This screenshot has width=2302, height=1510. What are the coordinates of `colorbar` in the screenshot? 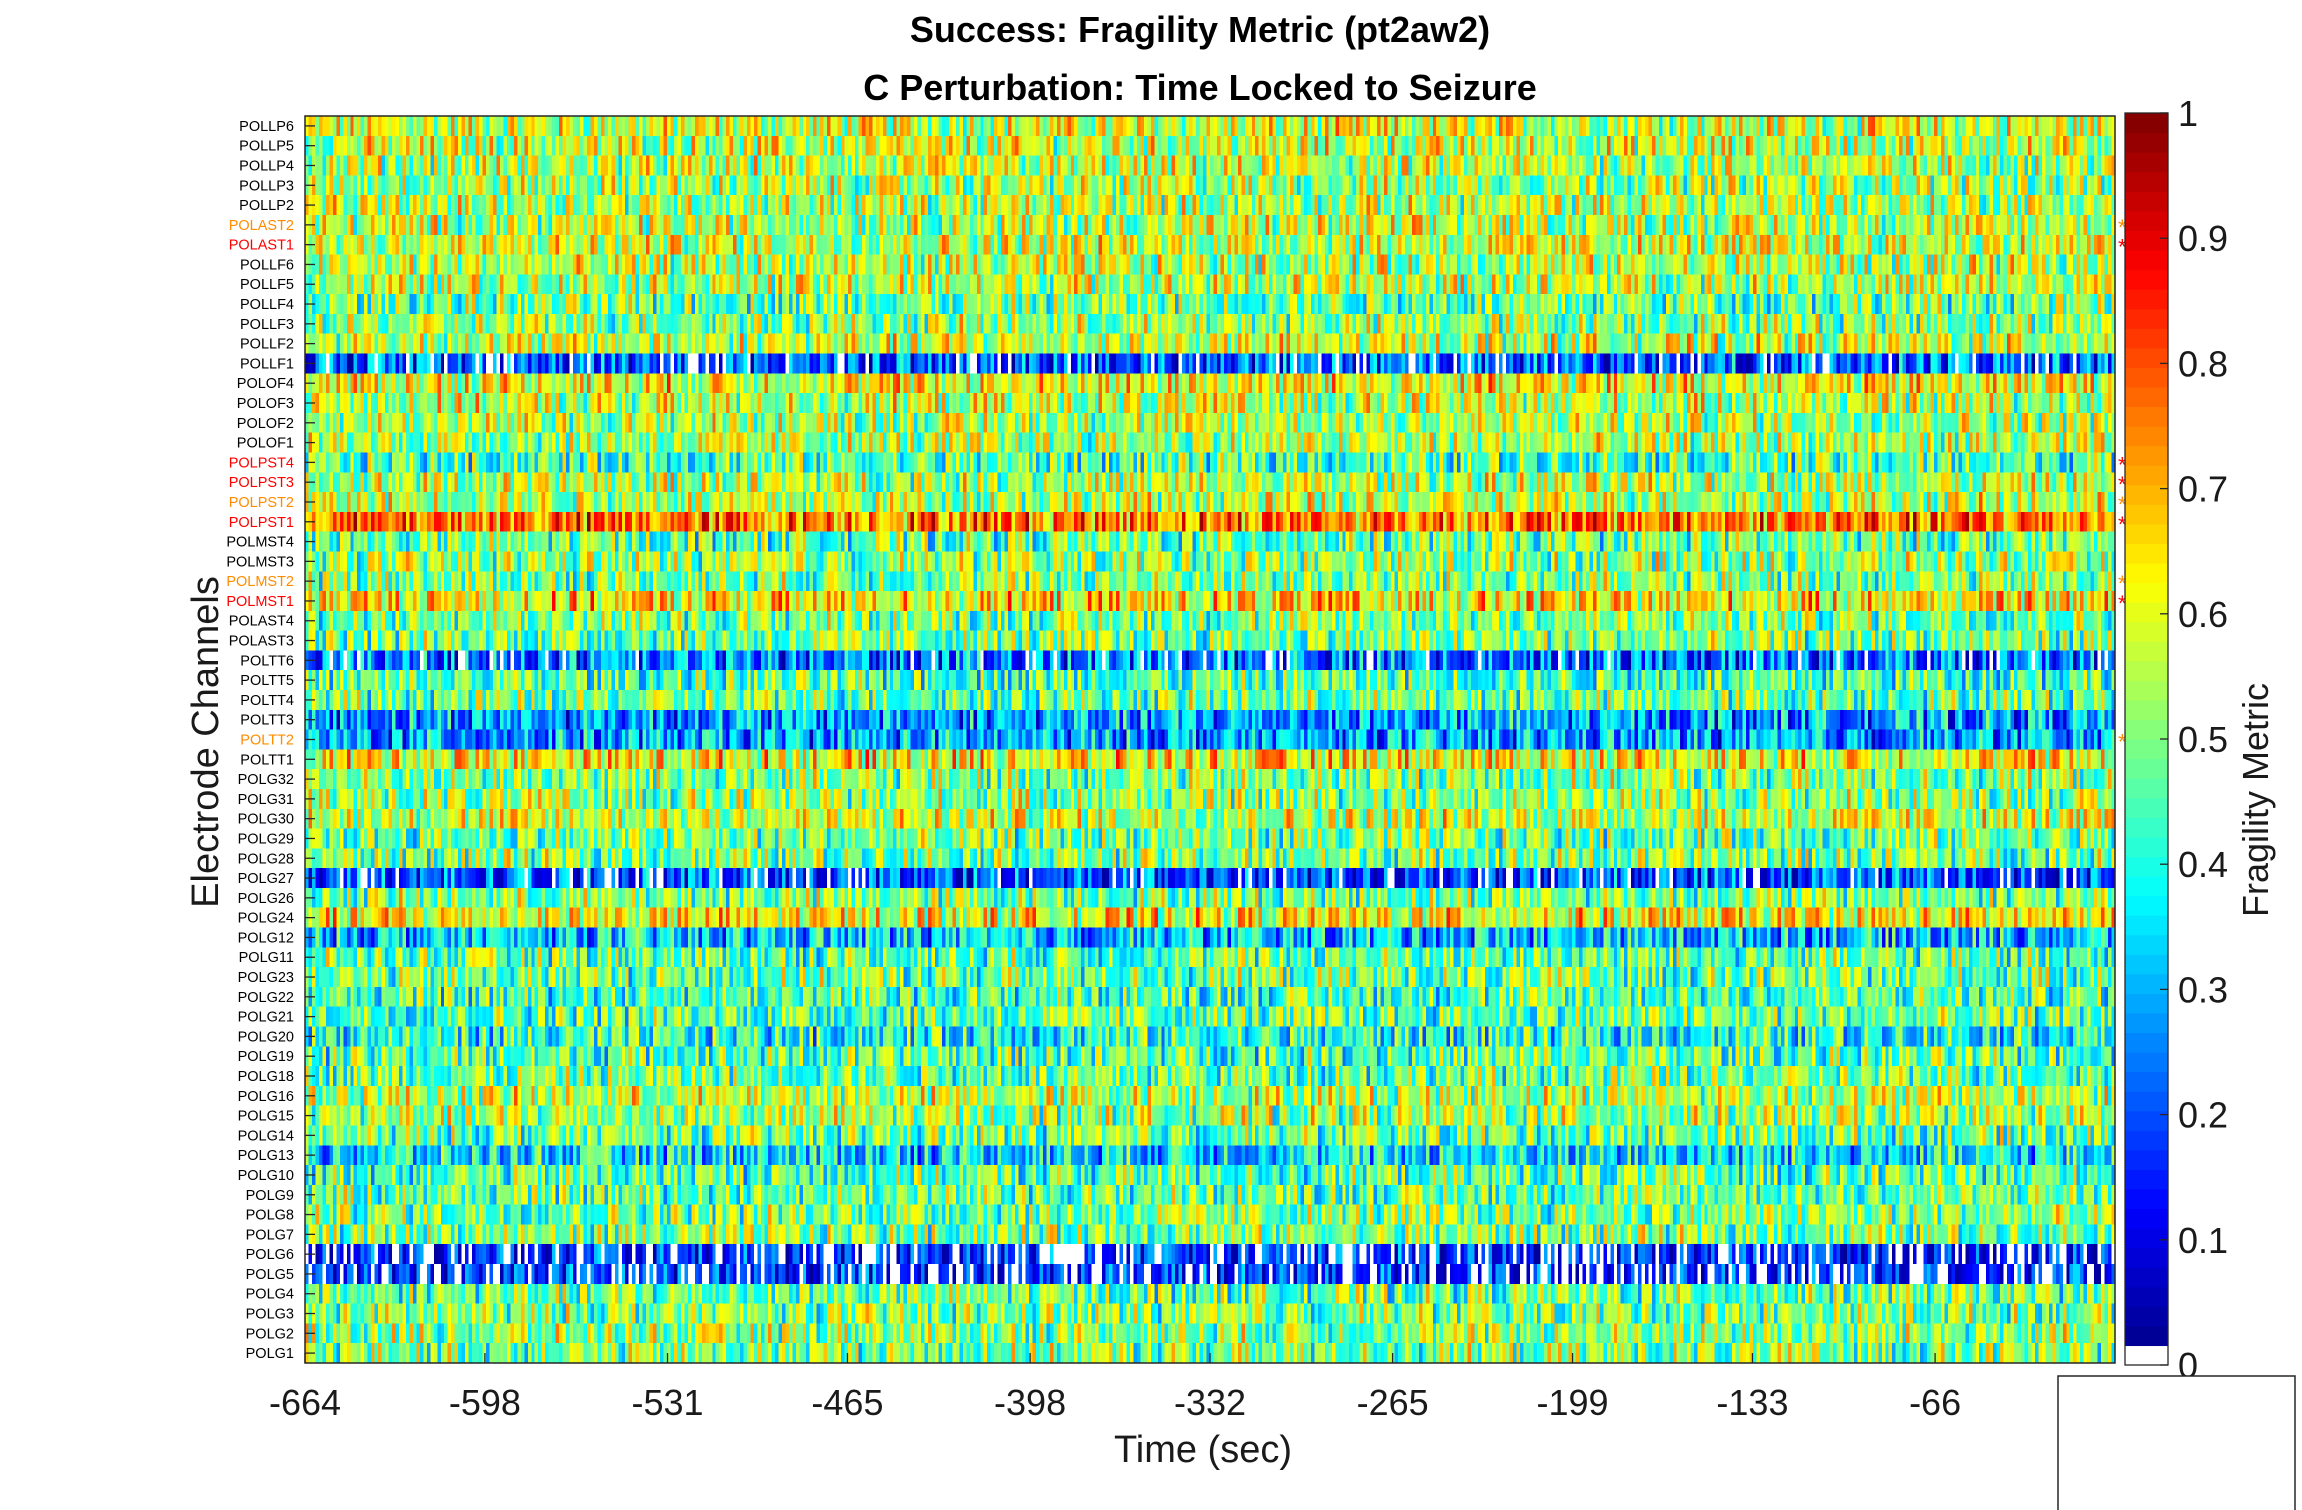 It's located at (2146, 739).